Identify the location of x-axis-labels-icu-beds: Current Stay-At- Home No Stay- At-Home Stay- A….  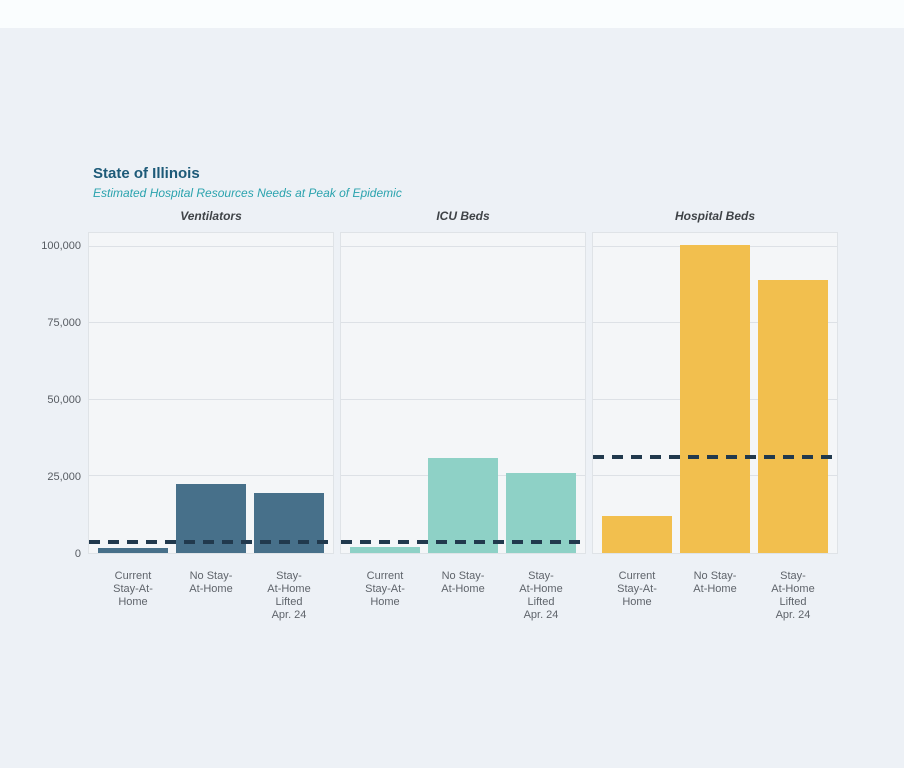
(463, 596).